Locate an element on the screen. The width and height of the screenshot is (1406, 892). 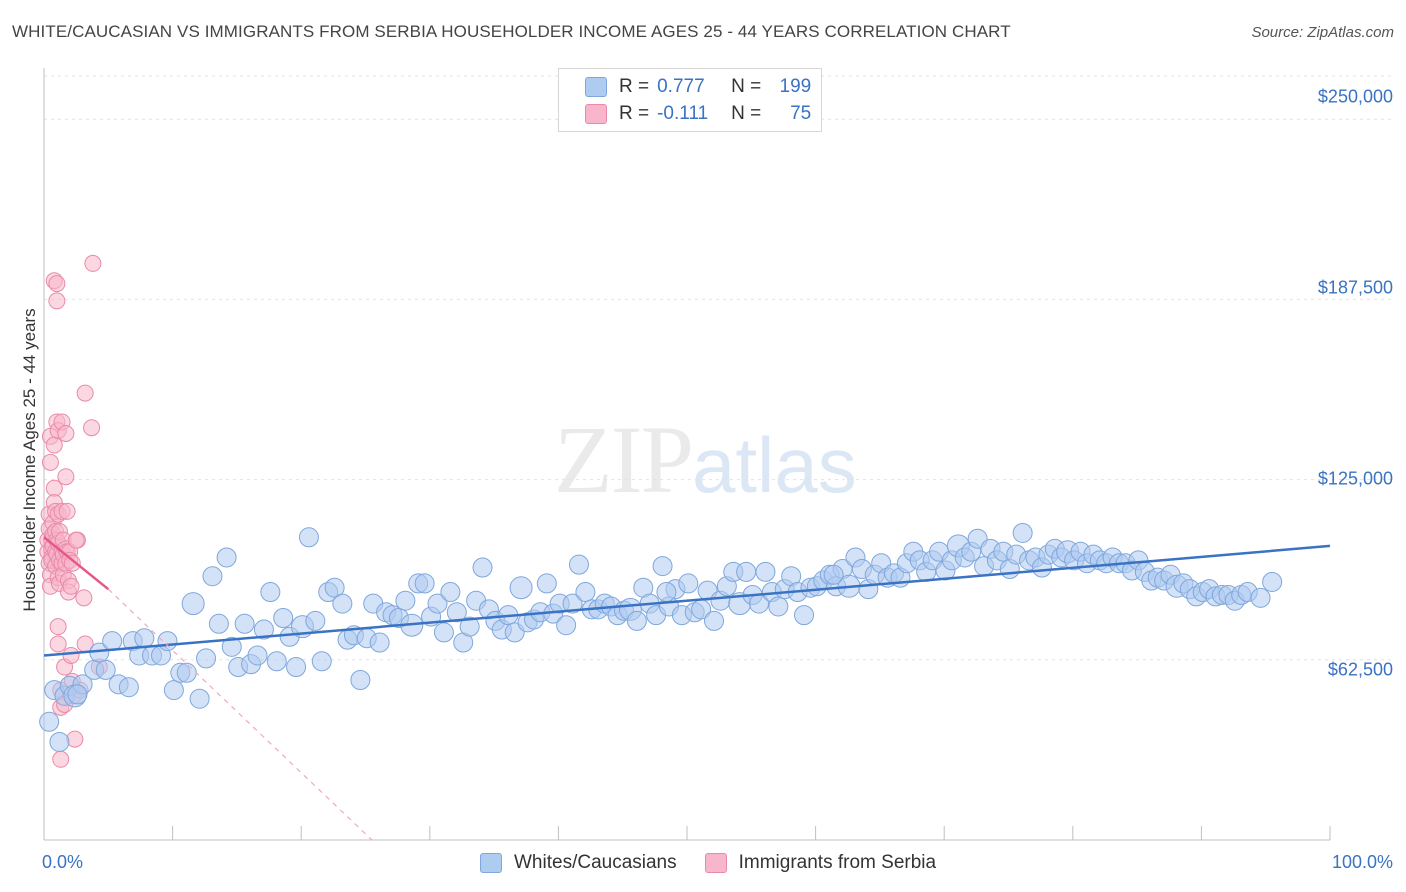
y-tick-label: $187,500 is located at coordinates (1355, 287).